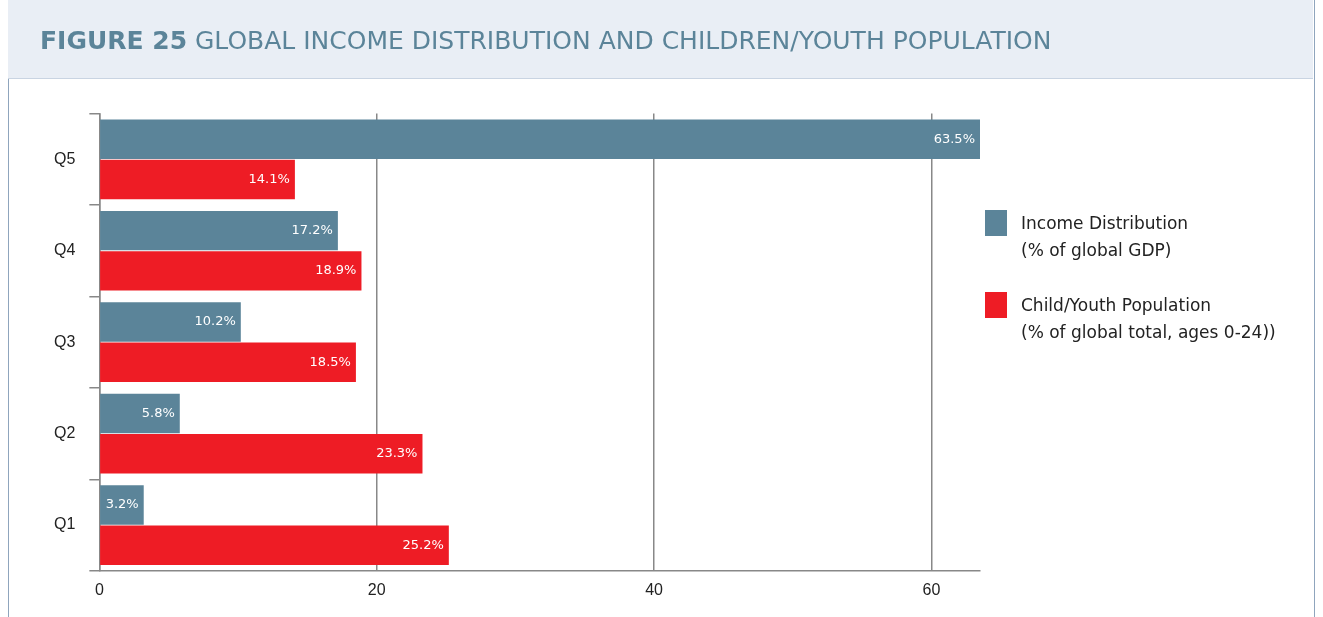 The height and width of the screenshot is (617, 1323). What do you see at coordinates (65, 524) in the screenshot?
I see `y-tick-label: Q1` at bounding box center [65, 524].